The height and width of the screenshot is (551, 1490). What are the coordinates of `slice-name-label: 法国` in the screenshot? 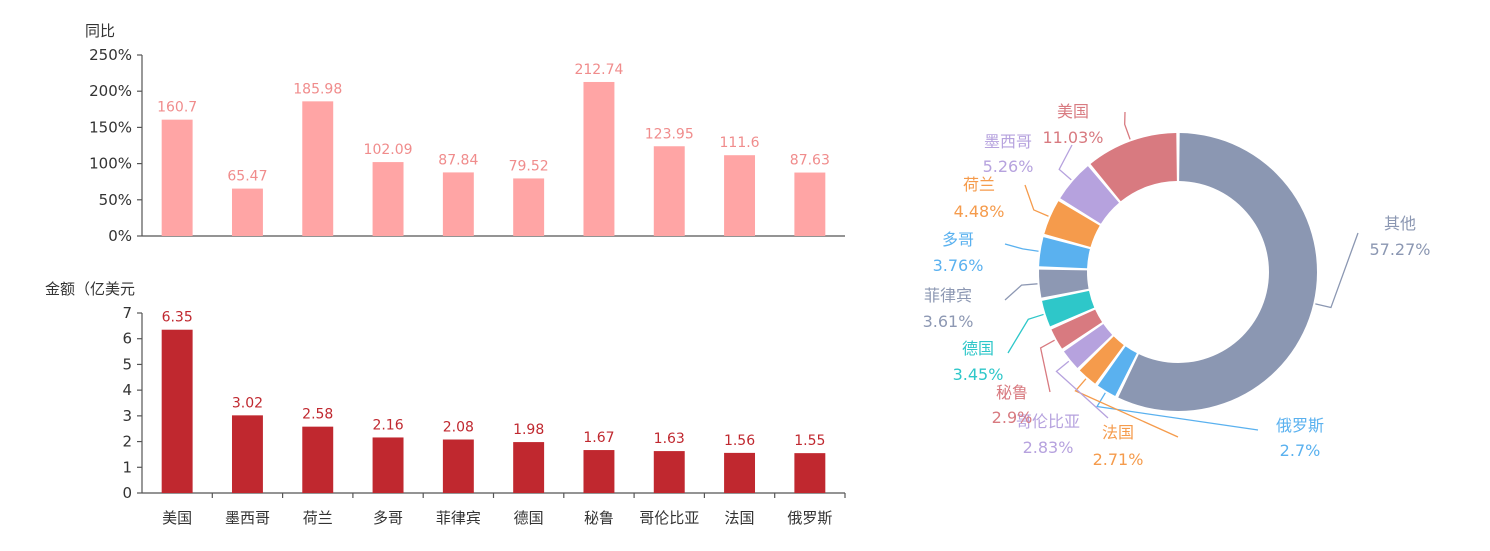 It's located at (1118, 432).